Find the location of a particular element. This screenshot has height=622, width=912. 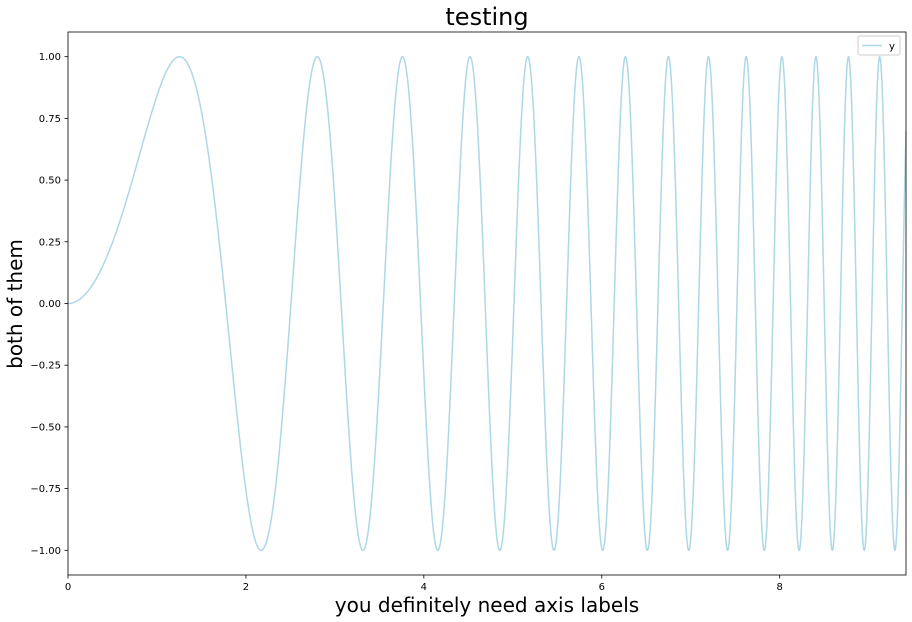

y-tick-label: 0.50 is located at coordinates (50, 181).